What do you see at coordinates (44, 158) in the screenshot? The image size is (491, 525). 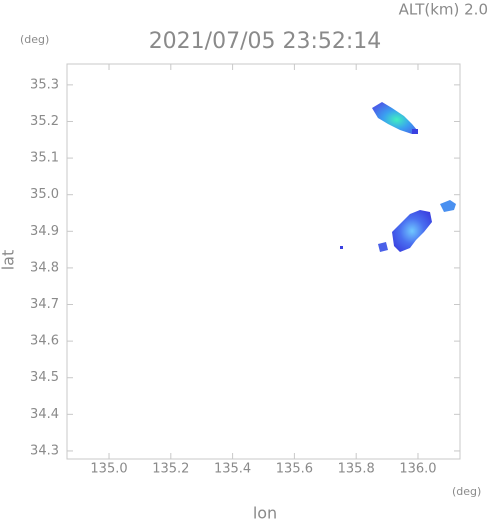 I see `y-tick-label: 35.1` at bounding box center [44, 158].